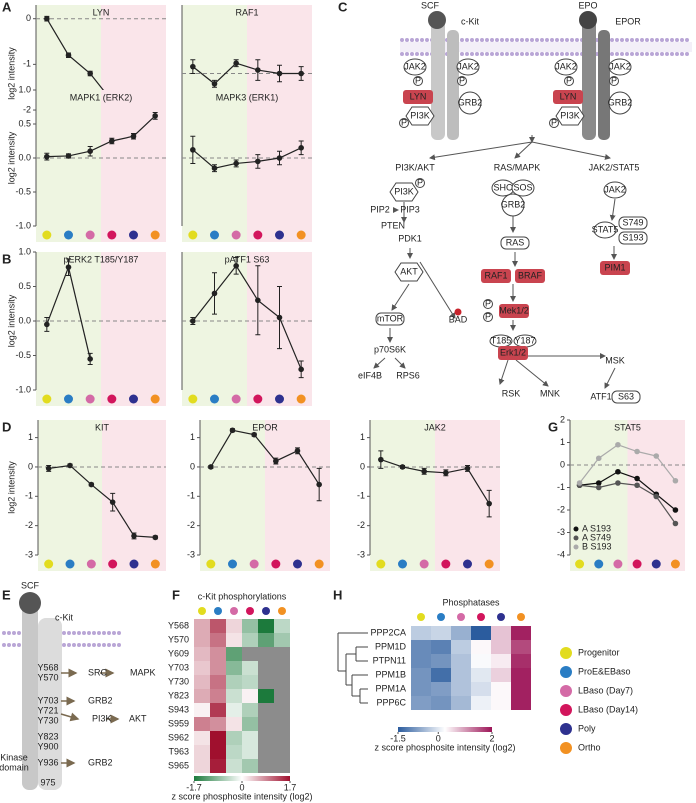  I want to click on y-tick-label: 0.5, so click(24, 123).